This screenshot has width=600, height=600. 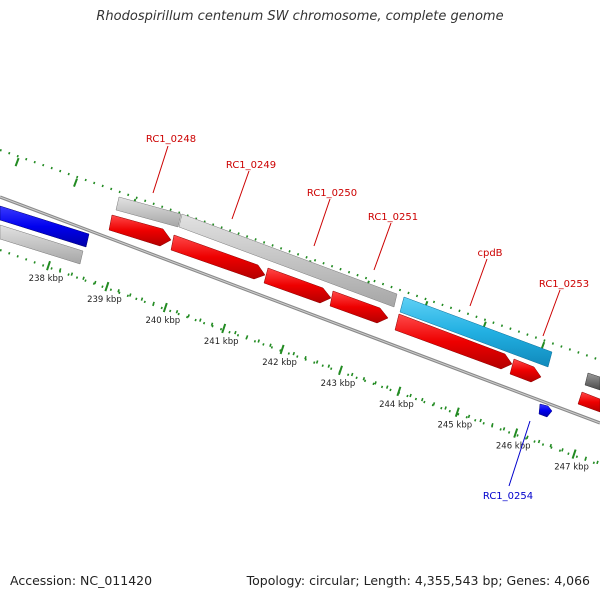 What do you see at coordinates (162, 321) in the screenshot?
I see `scale-tick-label: 240 kbp` at bounding box center [162, 321].